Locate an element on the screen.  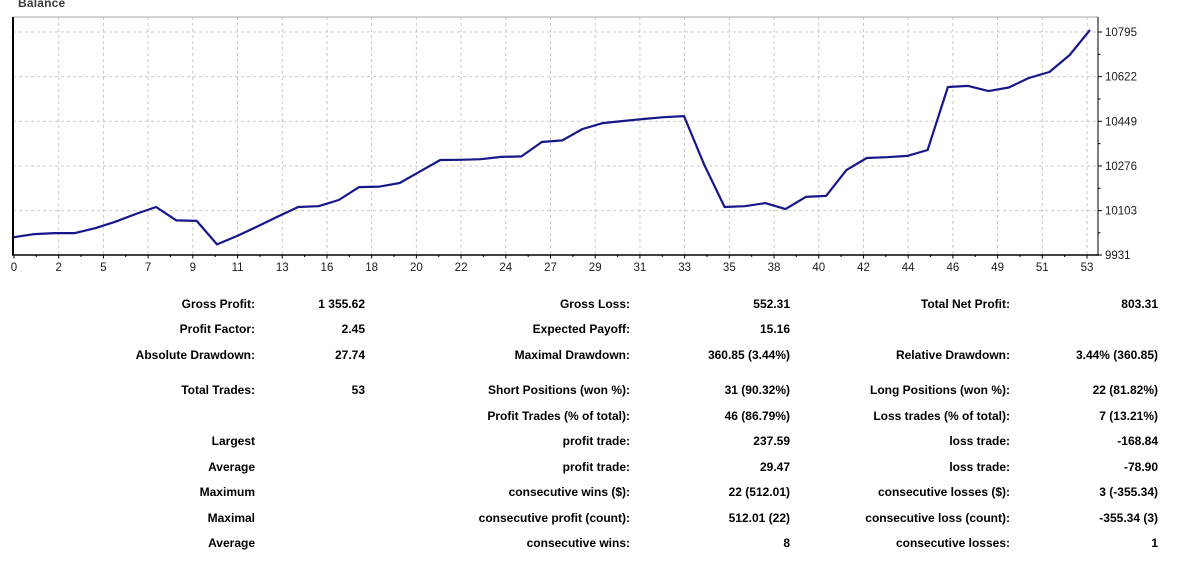
stat-label: Profit Factor: is located at coordinates (217, 329).